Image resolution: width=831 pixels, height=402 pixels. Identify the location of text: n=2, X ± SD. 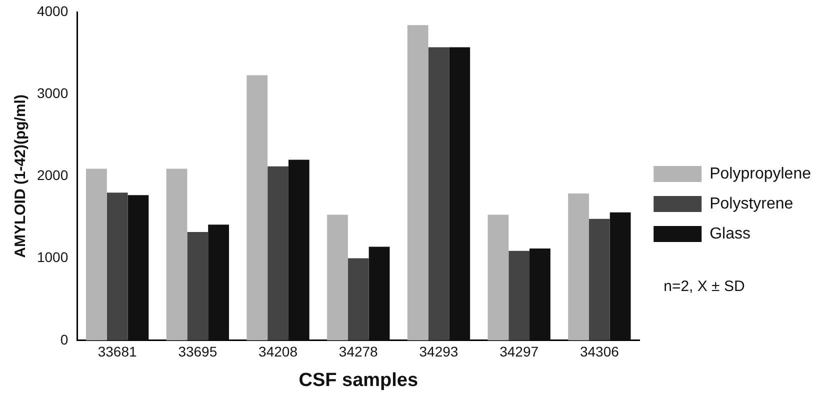
(704, 287).